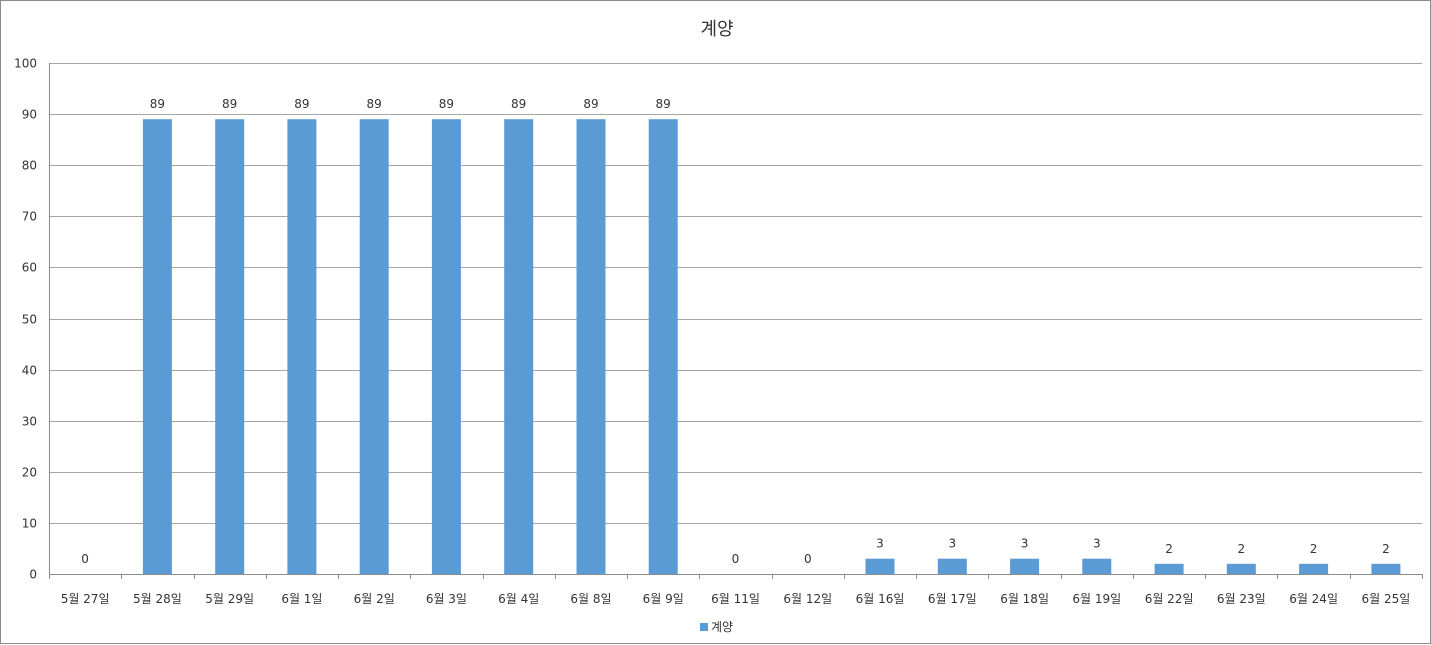 The width and height of the screenshot is (1431, 645). Describe the element at coordinates (85, 599) in the screenshot. I see `x-tick-label: 5월 27일` at that location.